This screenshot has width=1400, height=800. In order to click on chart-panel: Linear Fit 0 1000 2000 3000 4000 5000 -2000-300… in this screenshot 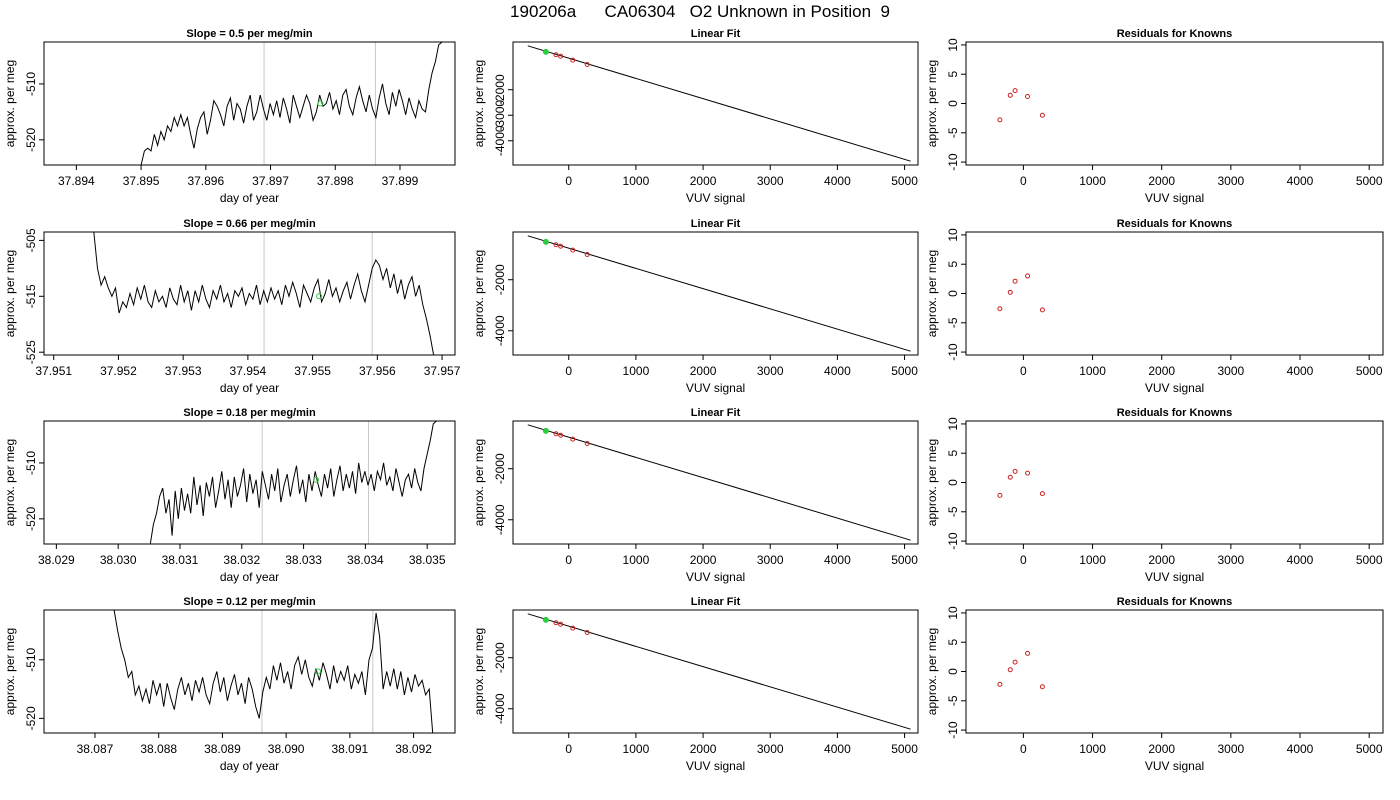, I will do `click(695, 116)`.